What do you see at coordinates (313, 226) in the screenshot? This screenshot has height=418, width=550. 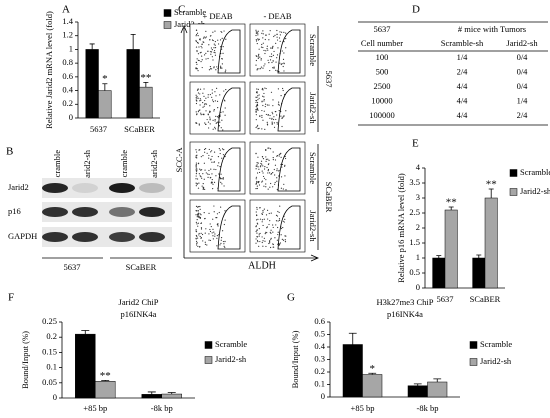 I see `row-label: Jarid2-sh` at bounding box center [313, 226].